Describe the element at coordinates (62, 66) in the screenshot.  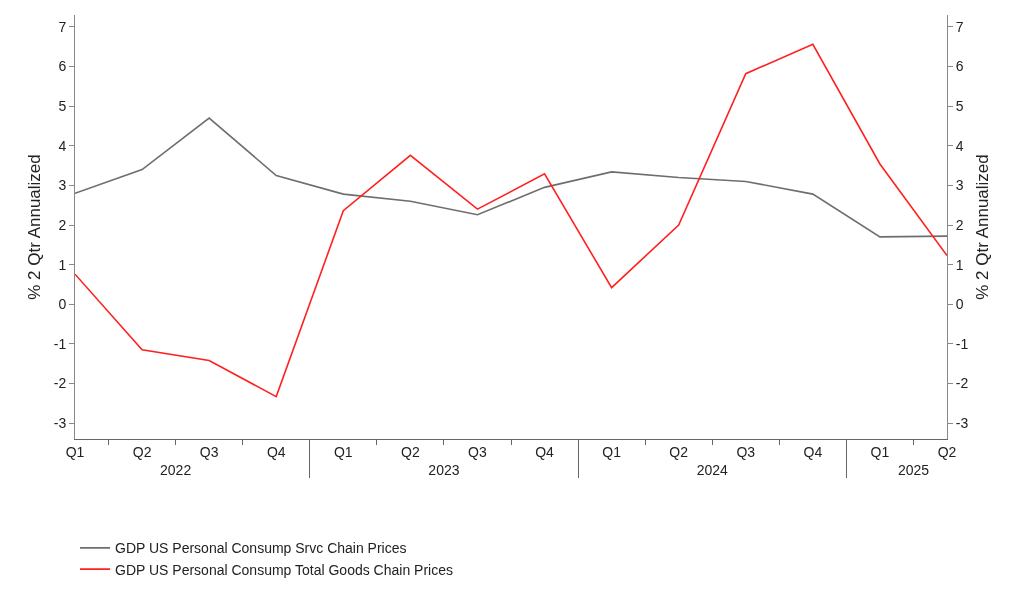
I see `y-tick-label: 6` at that location.